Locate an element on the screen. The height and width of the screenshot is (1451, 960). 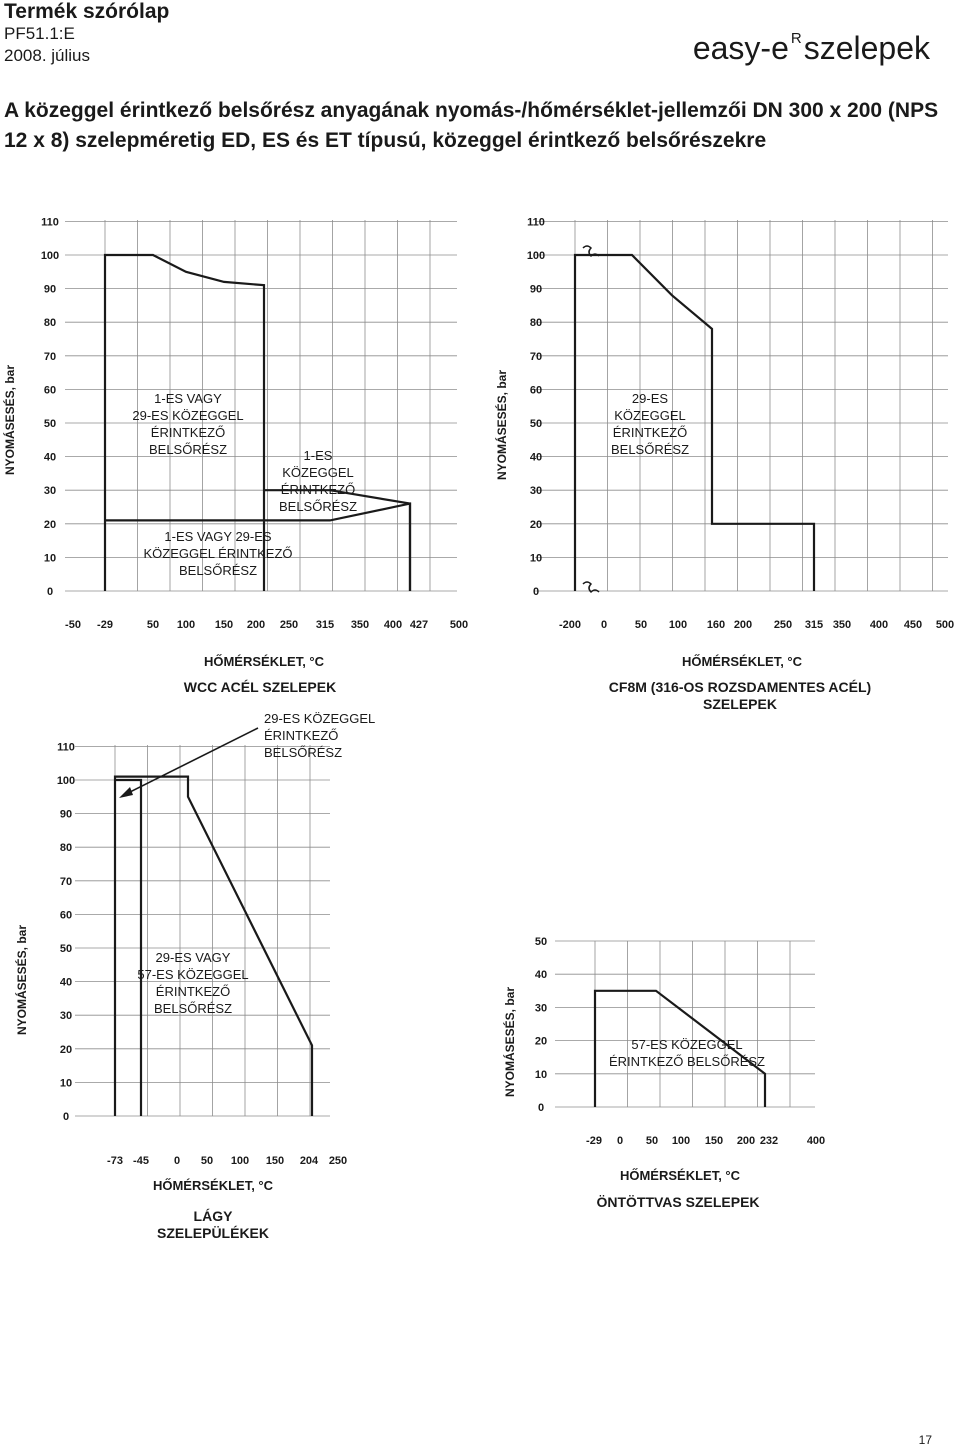
annotation-line: ÉRINTKEZŐ BELSŐRÉSZ is located at coordinates (687, 1061).